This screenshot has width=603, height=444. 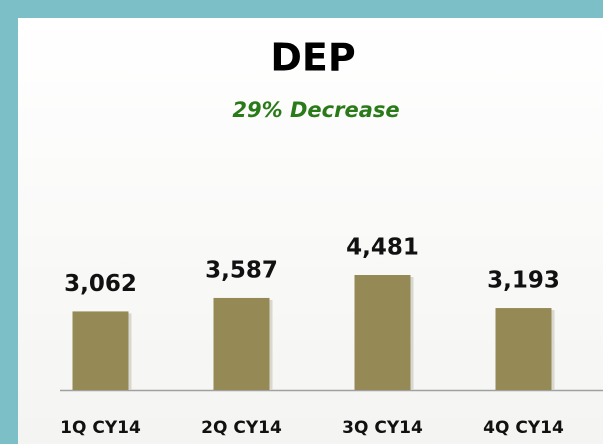 I want to click on x-tick-label: 4Q CY14, so click(x=523, y=428).